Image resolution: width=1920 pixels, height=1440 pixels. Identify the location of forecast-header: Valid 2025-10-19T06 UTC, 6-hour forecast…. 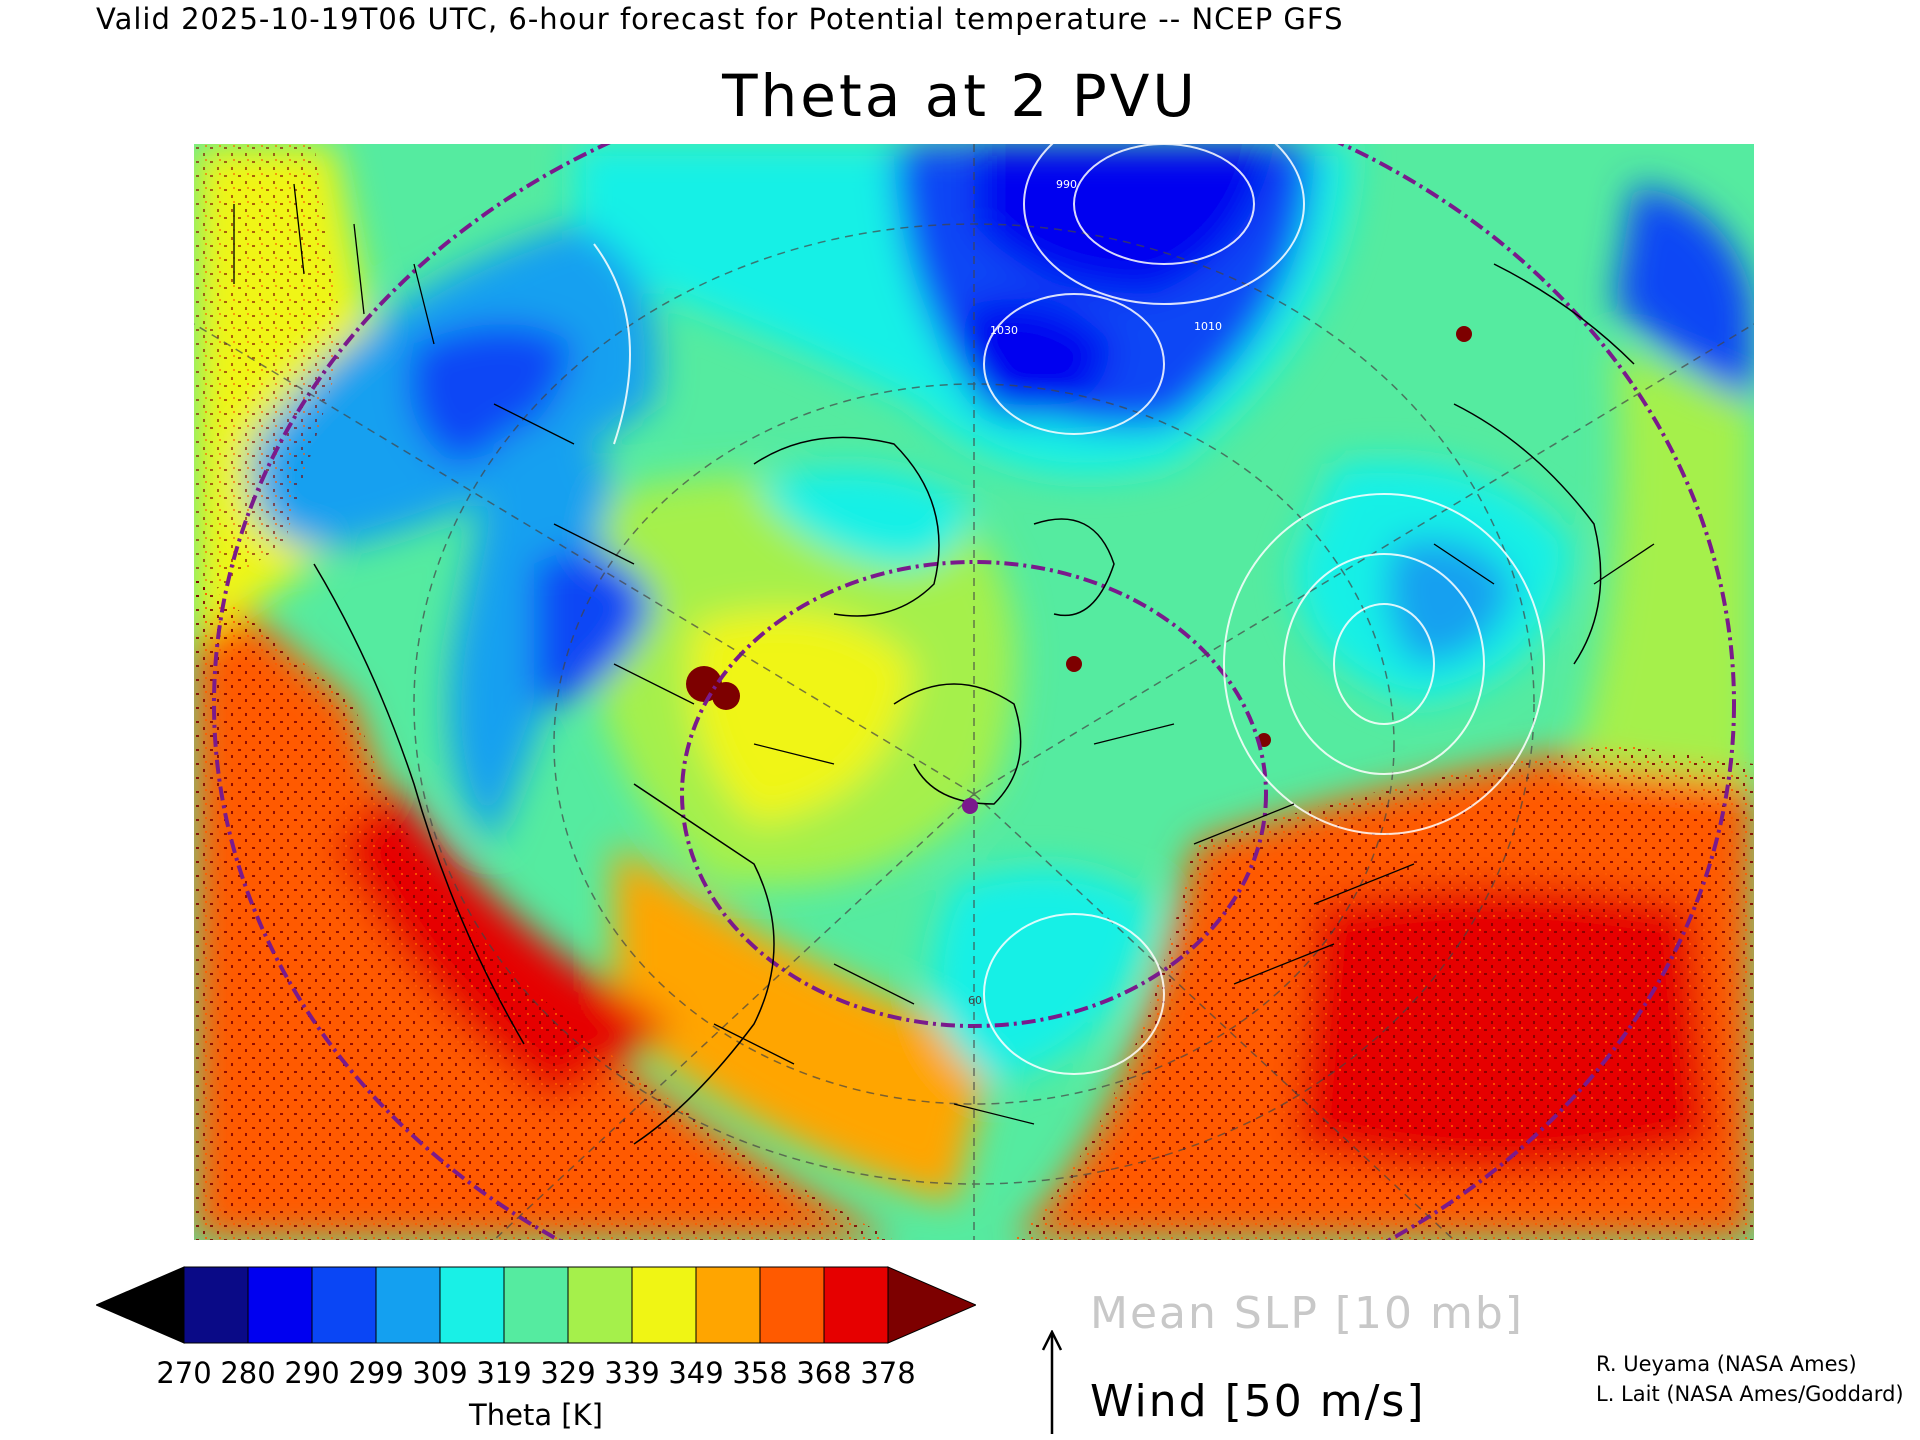
(720, 19).